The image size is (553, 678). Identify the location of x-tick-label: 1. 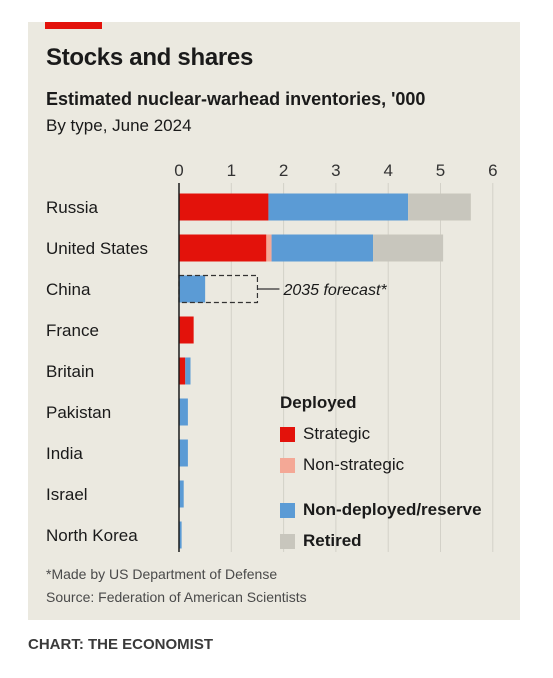
(231, 170).